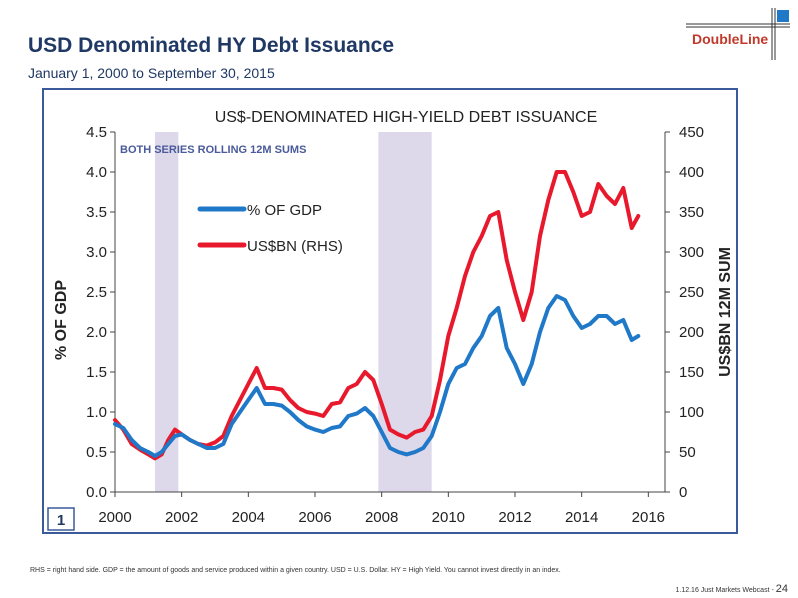 This screenshot has width=798, height=598. I want to click on y-tick-label-right: 100, so click(691, 412).